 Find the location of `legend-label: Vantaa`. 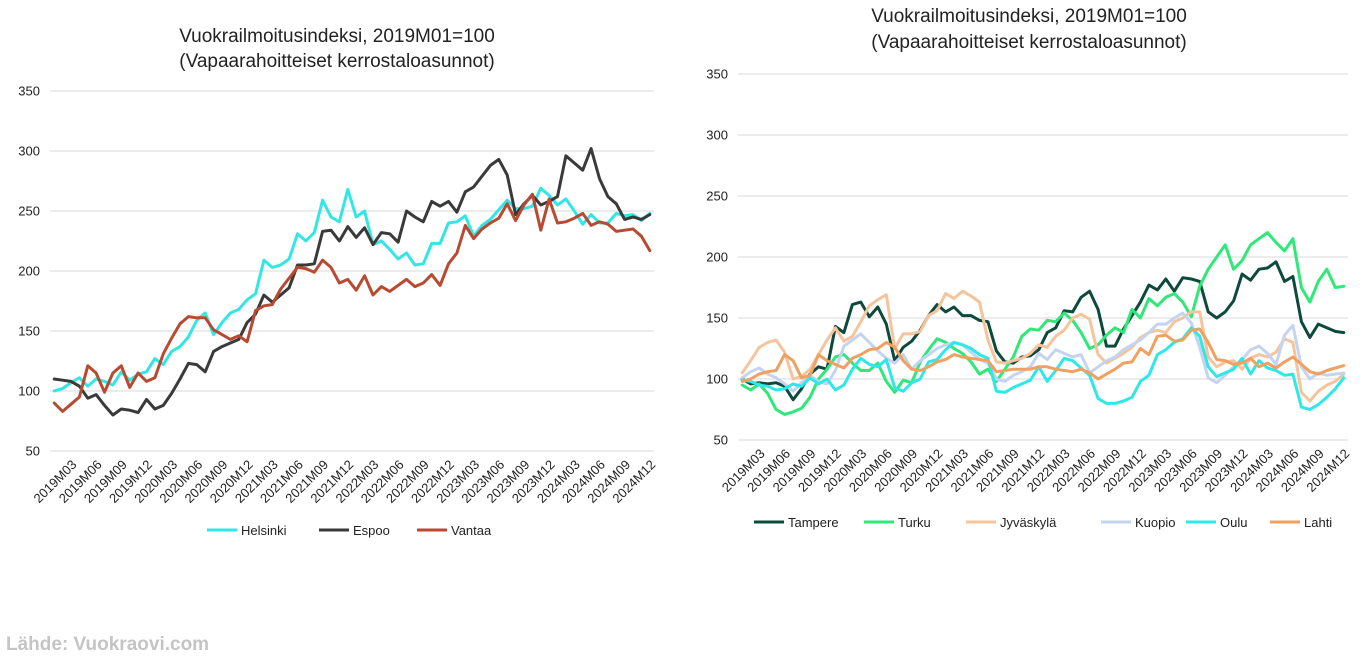

legend-label: Vantaa is located at coordinates (471, 530).